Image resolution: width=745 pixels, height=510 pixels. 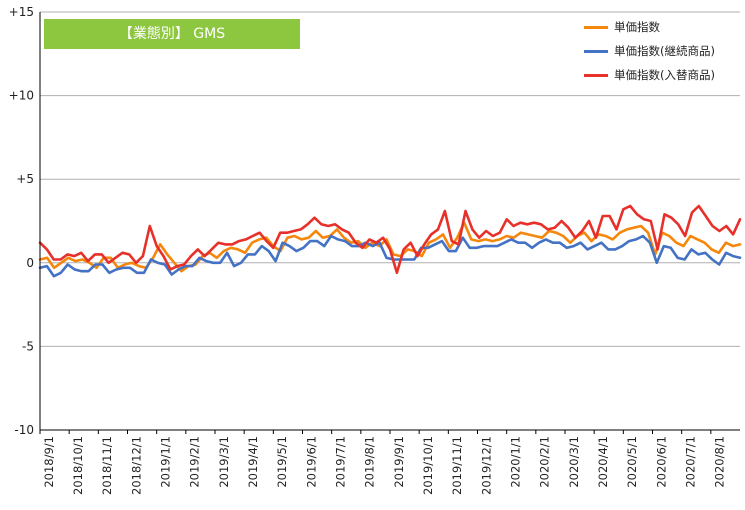 I want to click on x-tick-label: 2020/2/1, so click(x=545, y=462).